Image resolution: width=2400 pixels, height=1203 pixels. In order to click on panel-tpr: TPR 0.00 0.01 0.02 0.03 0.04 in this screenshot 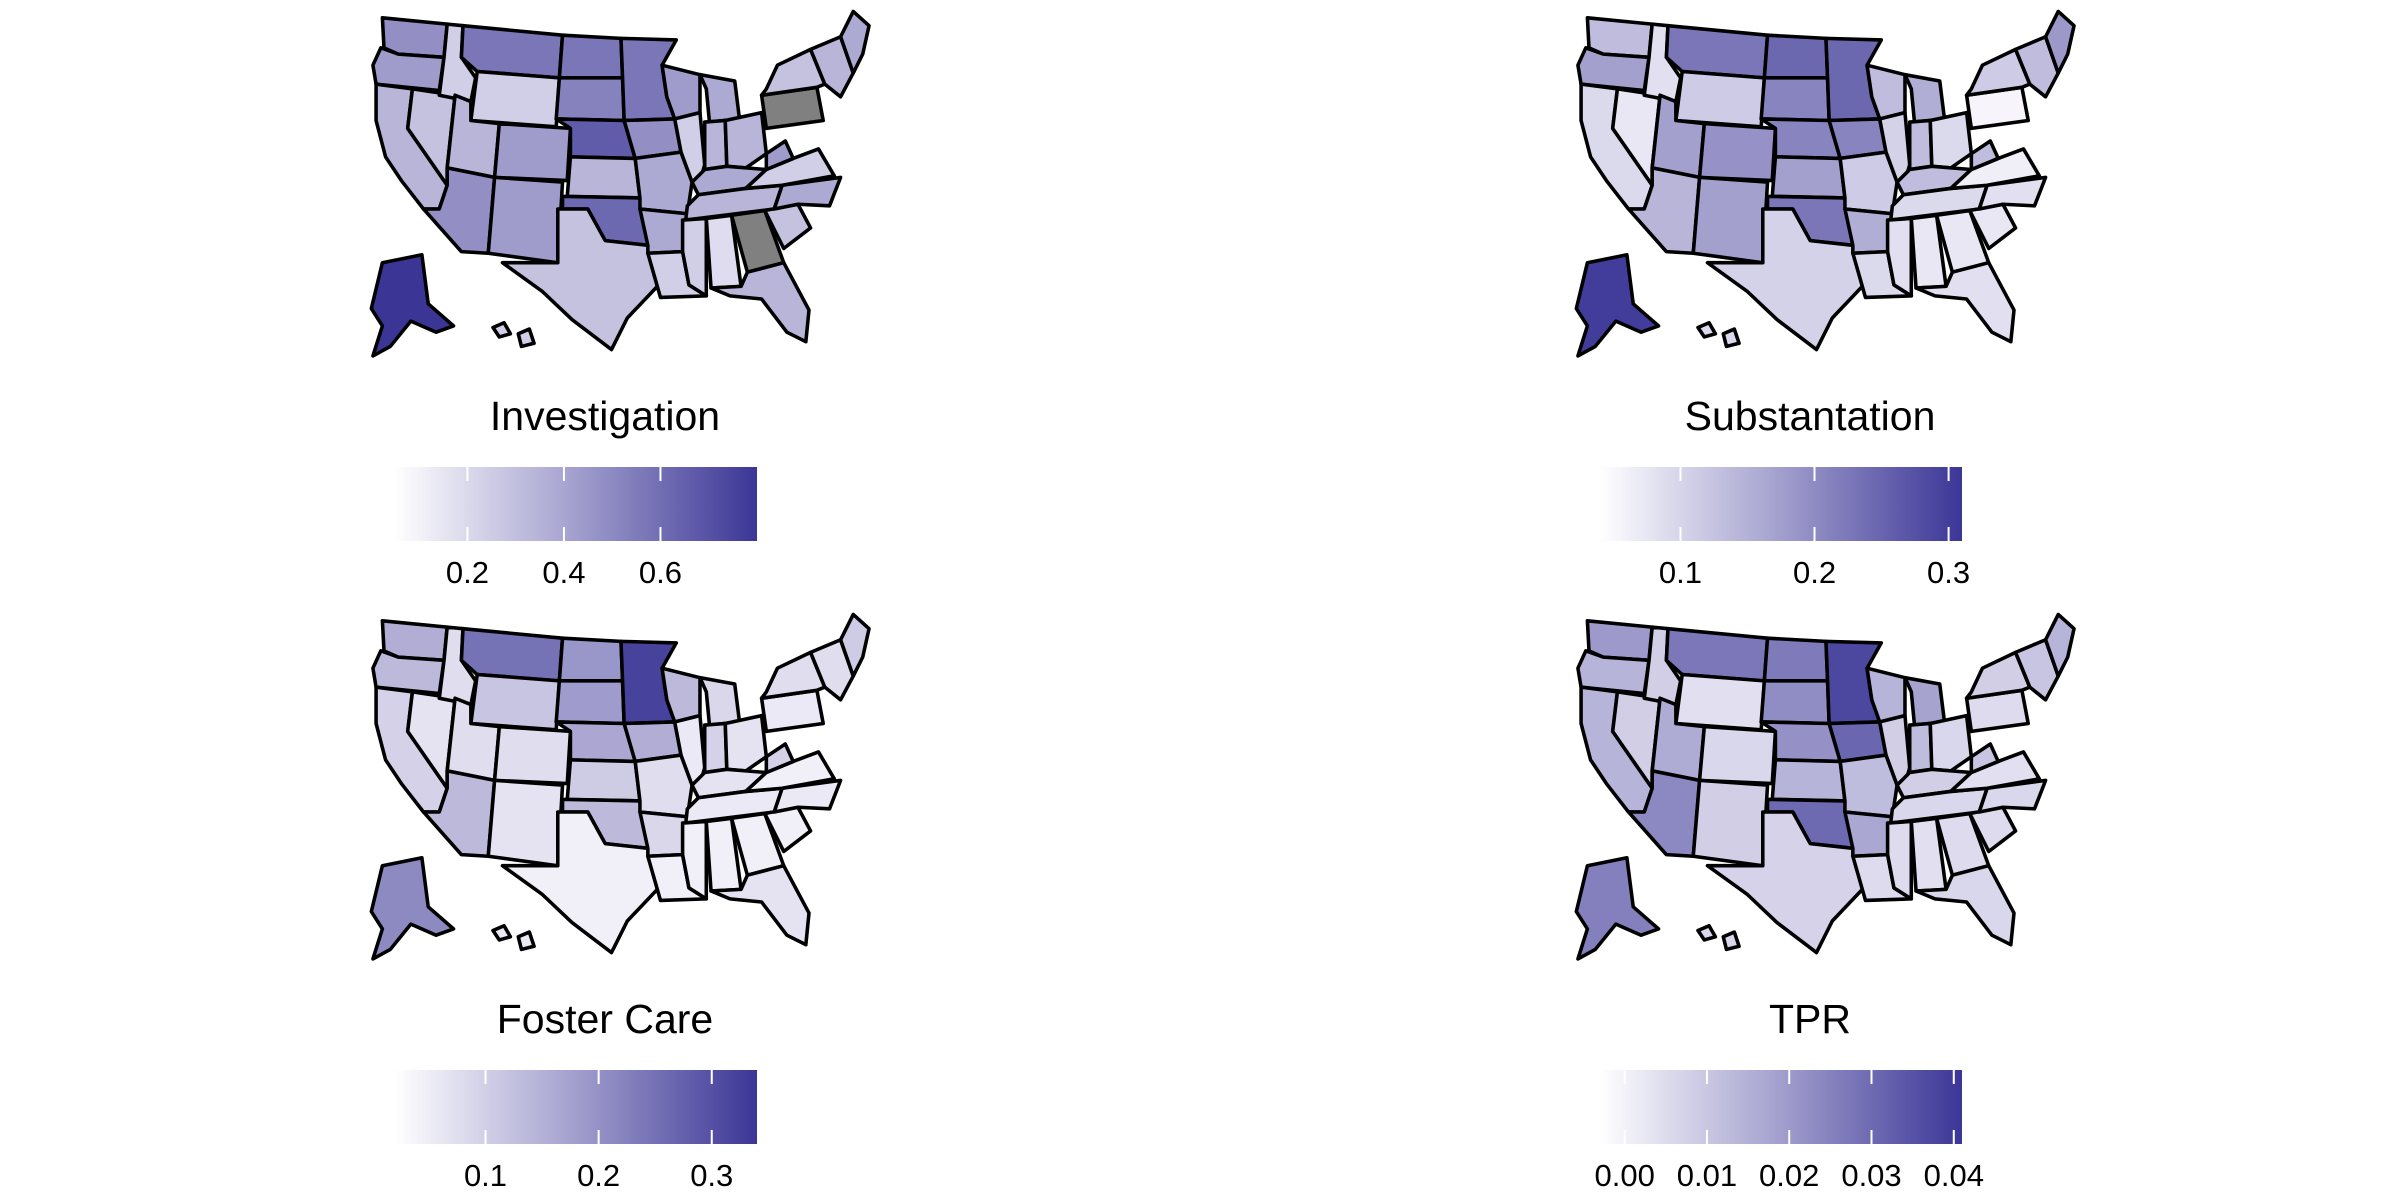, I will do `click(1810, 903)`.